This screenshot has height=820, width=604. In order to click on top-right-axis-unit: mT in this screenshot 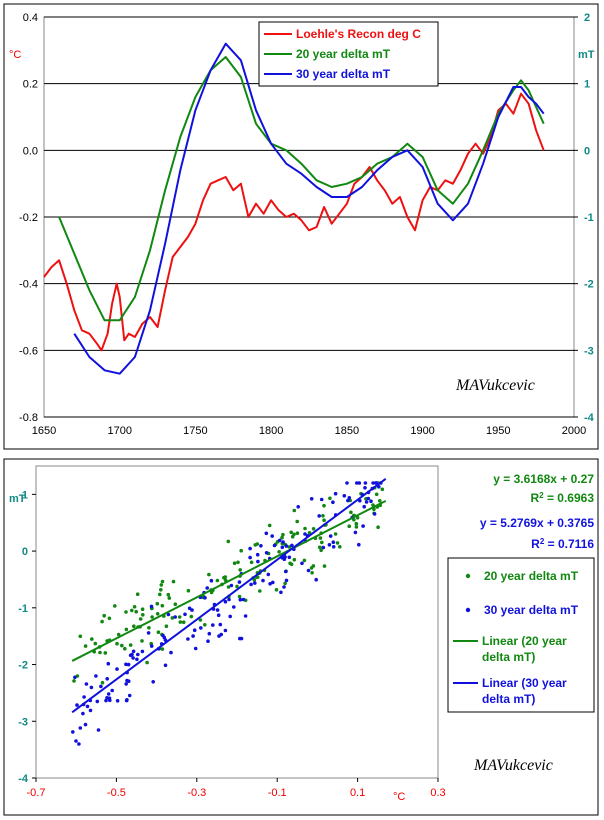, I will do `click(586, 55)`.